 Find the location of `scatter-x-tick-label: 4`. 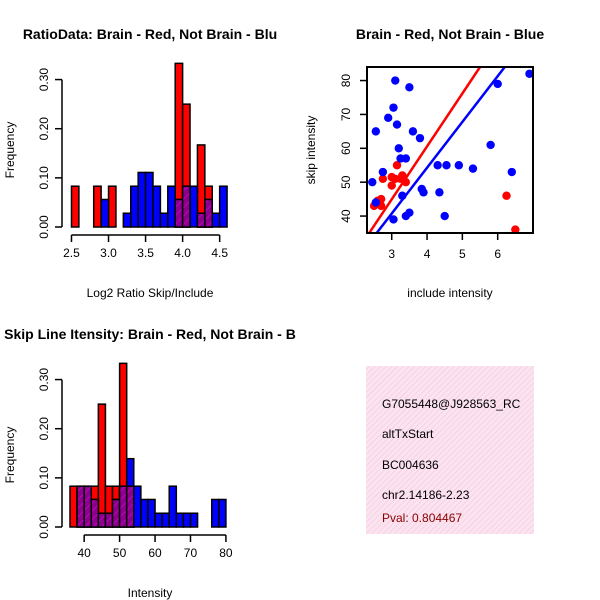

scatter-x-tick-label: 4 is located at coordinates (427, 254).